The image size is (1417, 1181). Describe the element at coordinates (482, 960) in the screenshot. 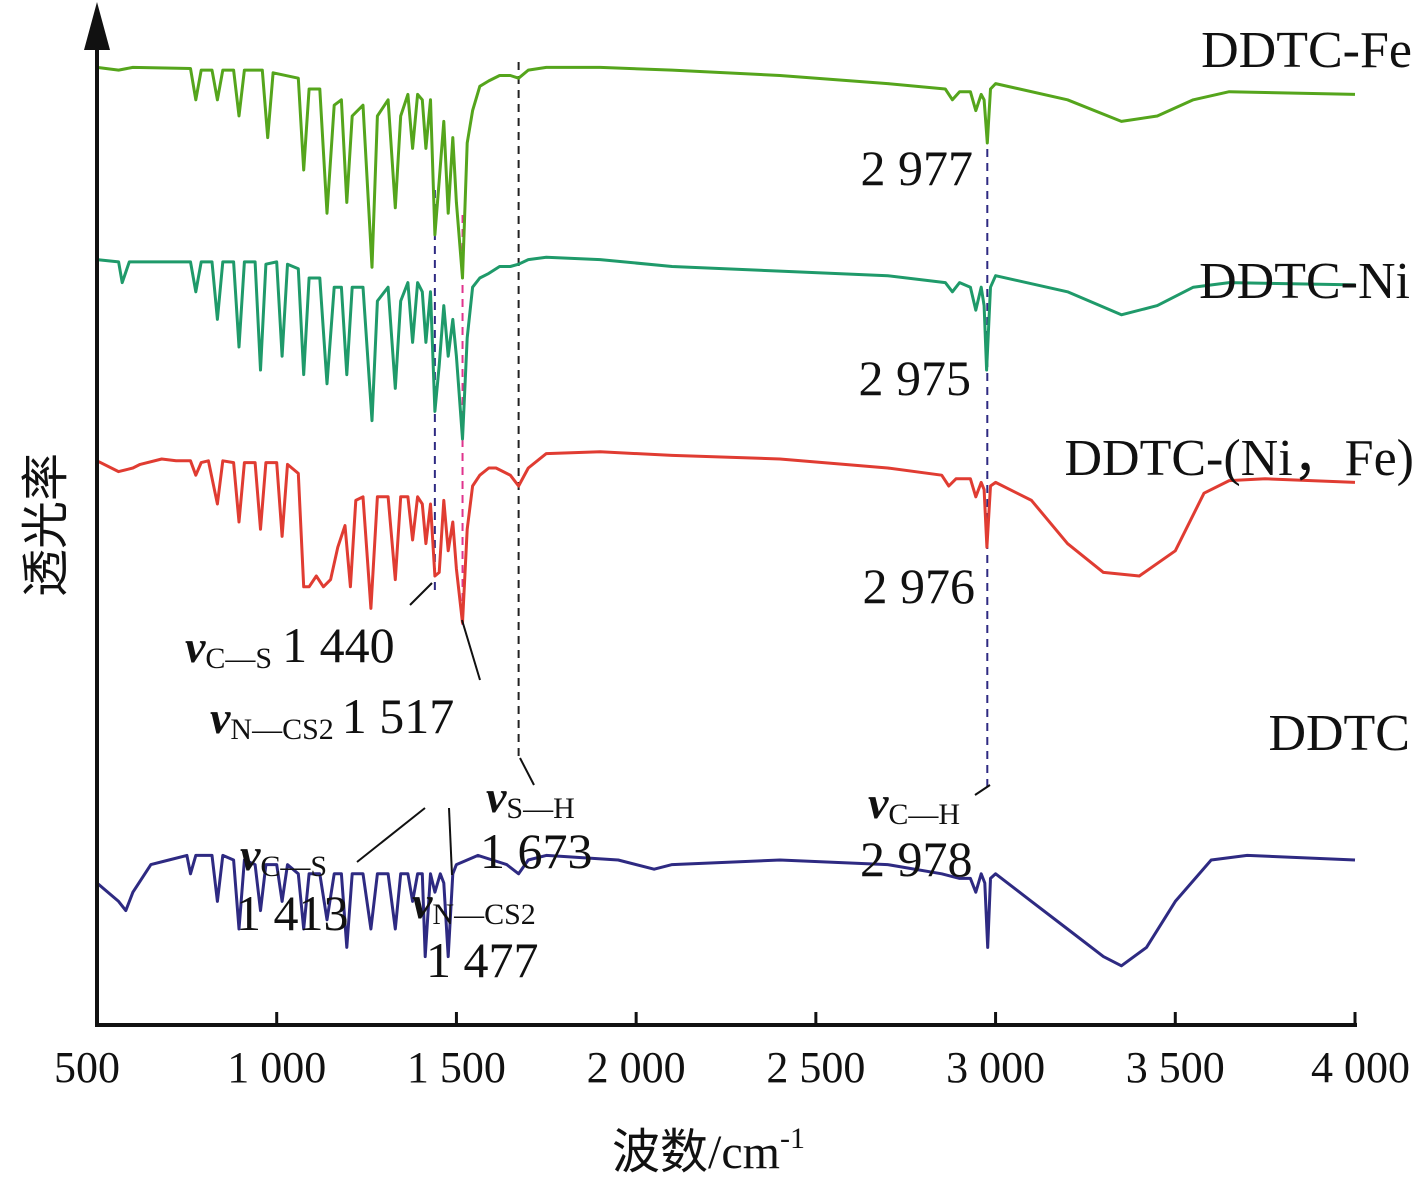

I see `peak-label-1477: 1 477` at that location.